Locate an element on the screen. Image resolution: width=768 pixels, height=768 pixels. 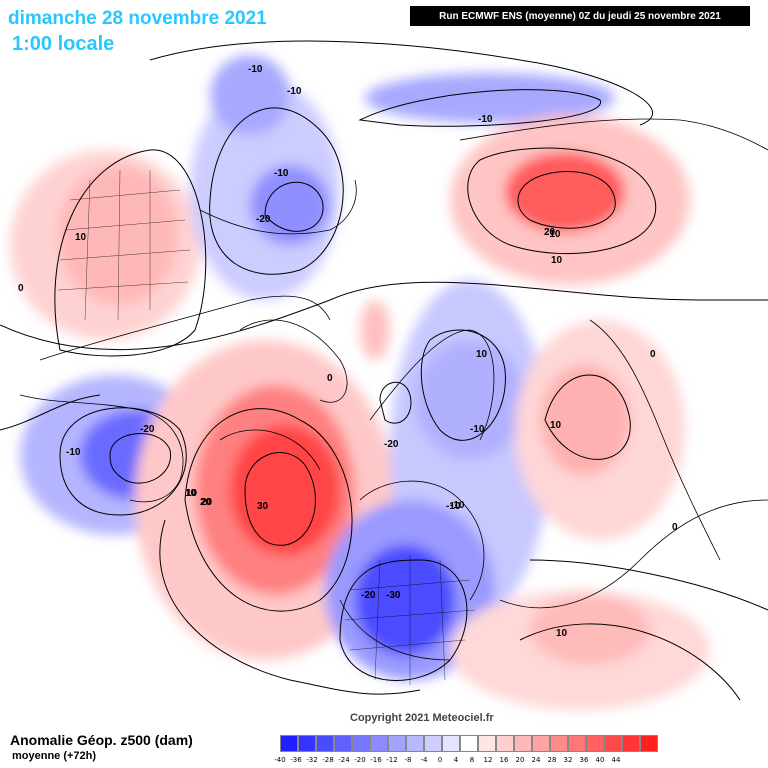
copyright-text: Copyright 2021 Meteociel.fr is located at coordinates (422, 718).